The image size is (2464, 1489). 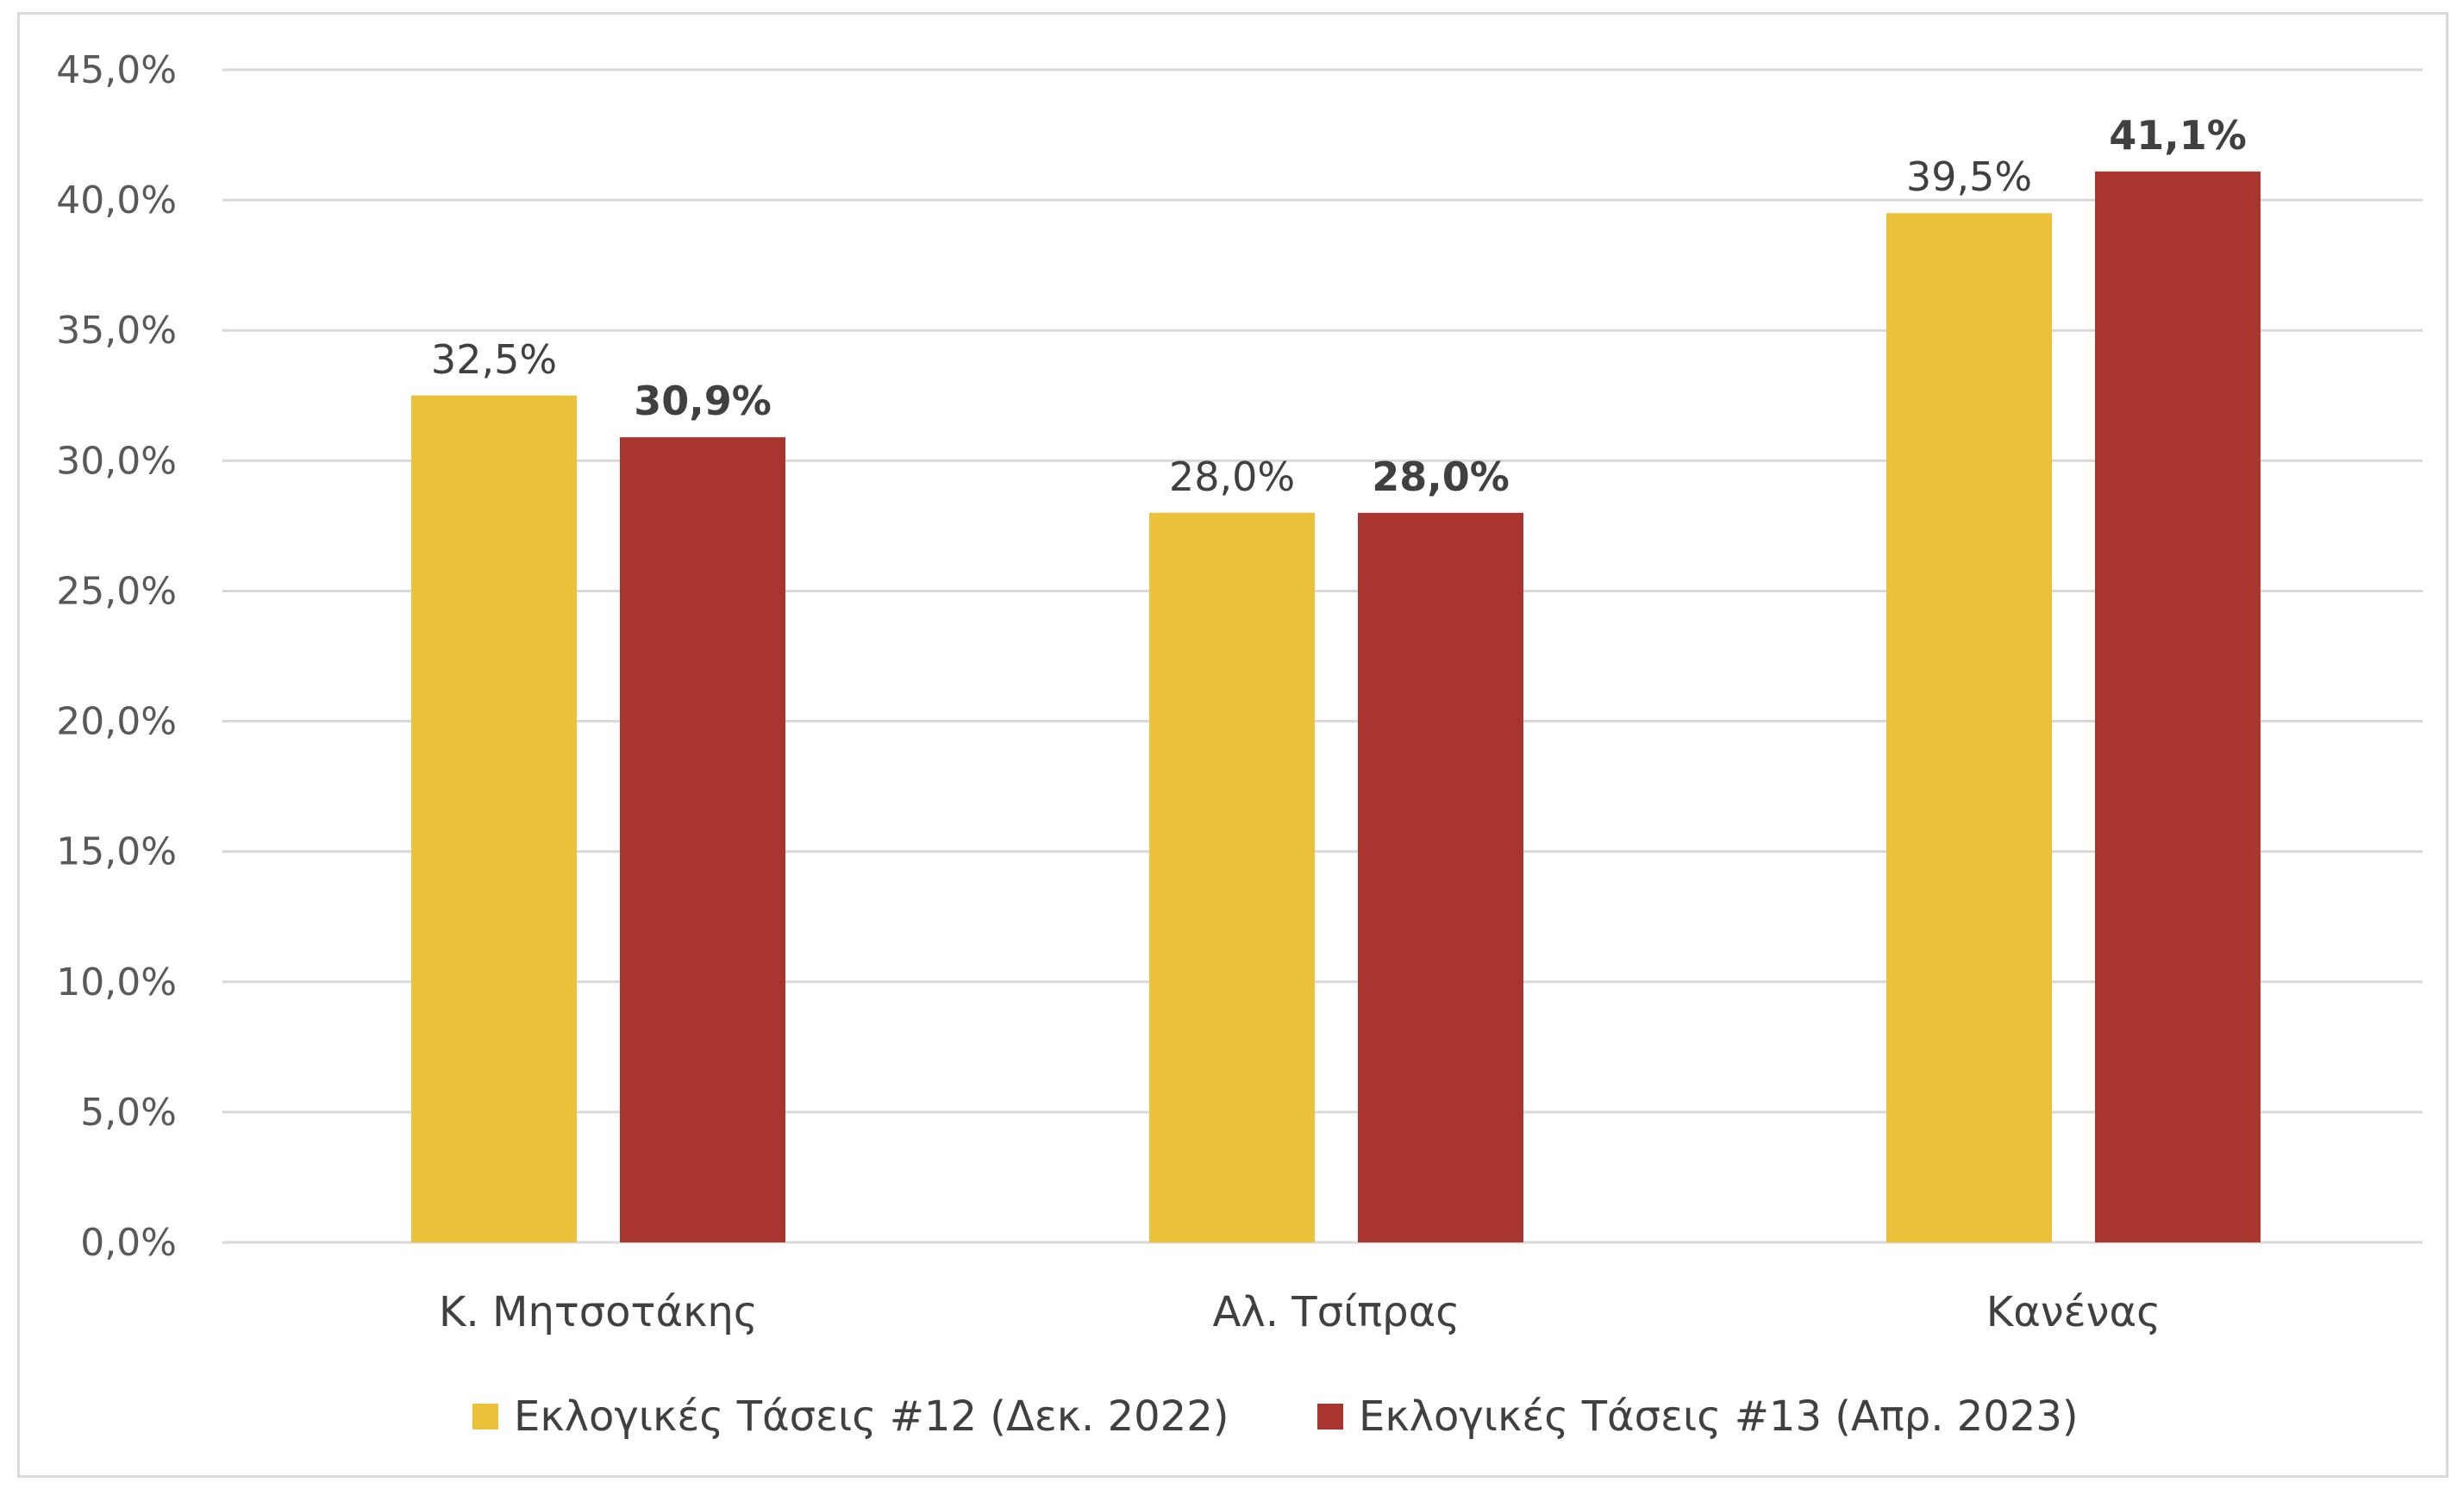 I want to click on data-label-2-1: 30,9%, so click(x=703, y=401).